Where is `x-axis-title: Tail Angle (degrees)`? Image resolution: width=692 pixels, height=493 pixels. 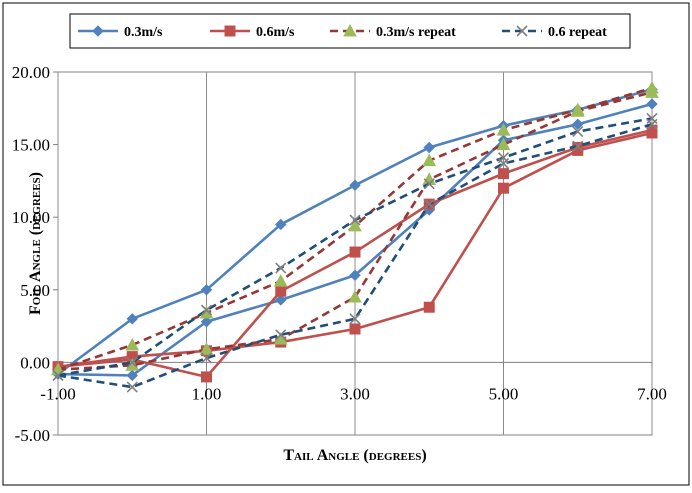 x-axis-title: Tail Angle (degrees) is located at coordinates (354, 455).